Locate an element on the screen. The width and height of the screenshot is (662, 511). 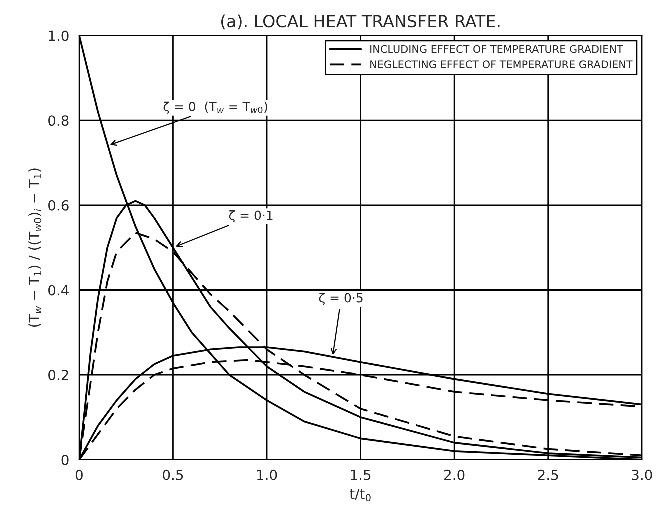
y-tick-label: 0.8 is located at coordinates (58, 121).